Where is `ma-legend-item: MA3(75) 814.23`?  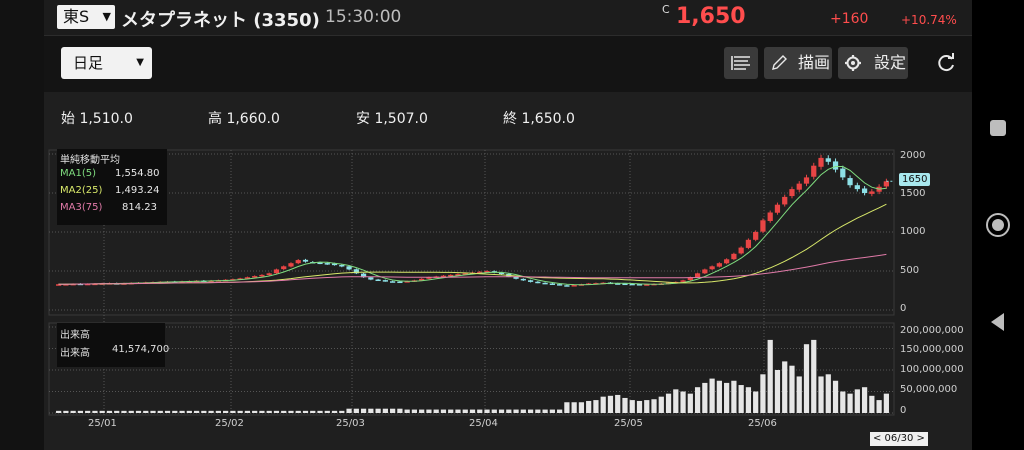
ma-legend-item: MA3(75) 814.23 is located at coordinates (108, 207).